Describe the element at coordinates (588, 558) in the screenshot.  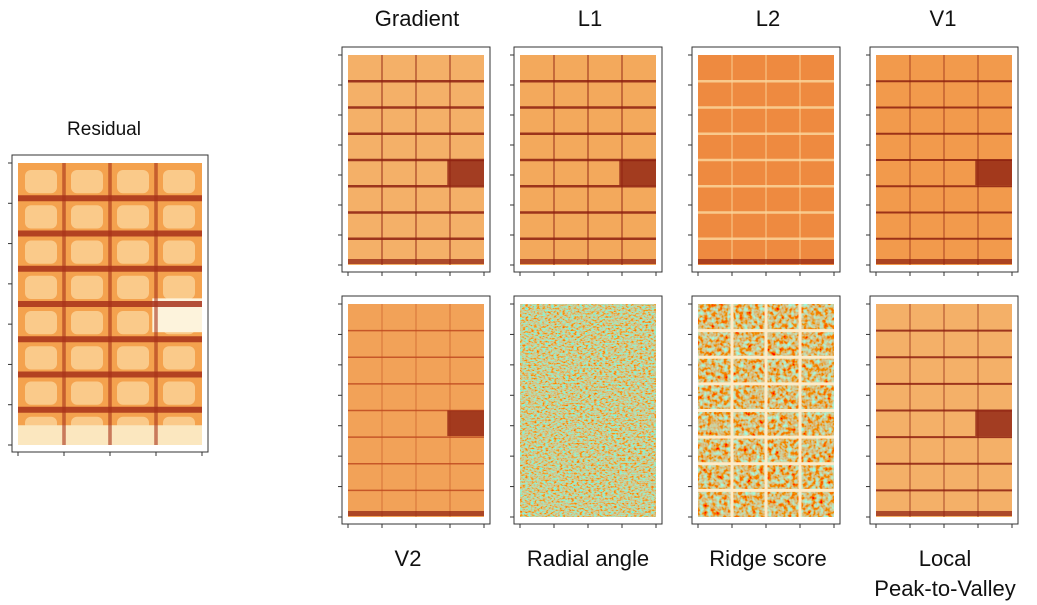
I see `panel-label: Radial angle` at that location.